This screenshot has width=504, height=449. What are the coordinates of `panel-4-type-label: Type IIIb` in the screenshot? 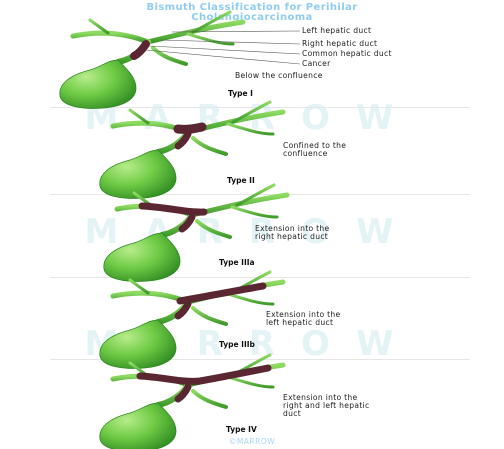 It's located at (237, 344).